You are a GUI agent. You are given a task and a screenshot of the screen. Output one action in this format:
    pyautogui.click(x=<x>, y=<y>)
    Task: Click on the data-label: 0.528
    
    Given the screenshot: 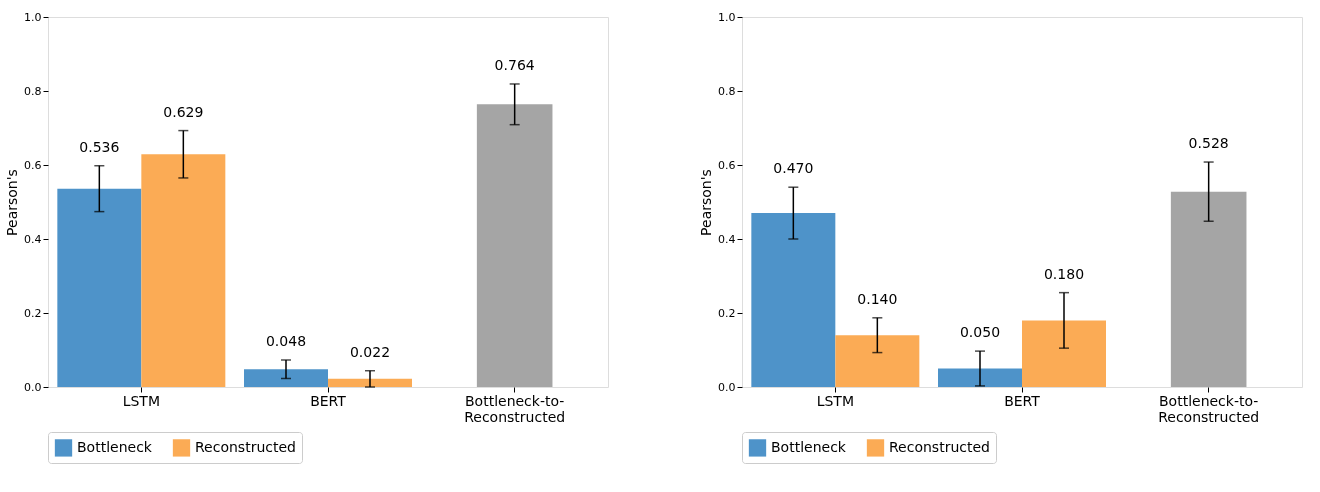 What is the action you would take?
    pyautogui.click(x=1208, y=143)
    